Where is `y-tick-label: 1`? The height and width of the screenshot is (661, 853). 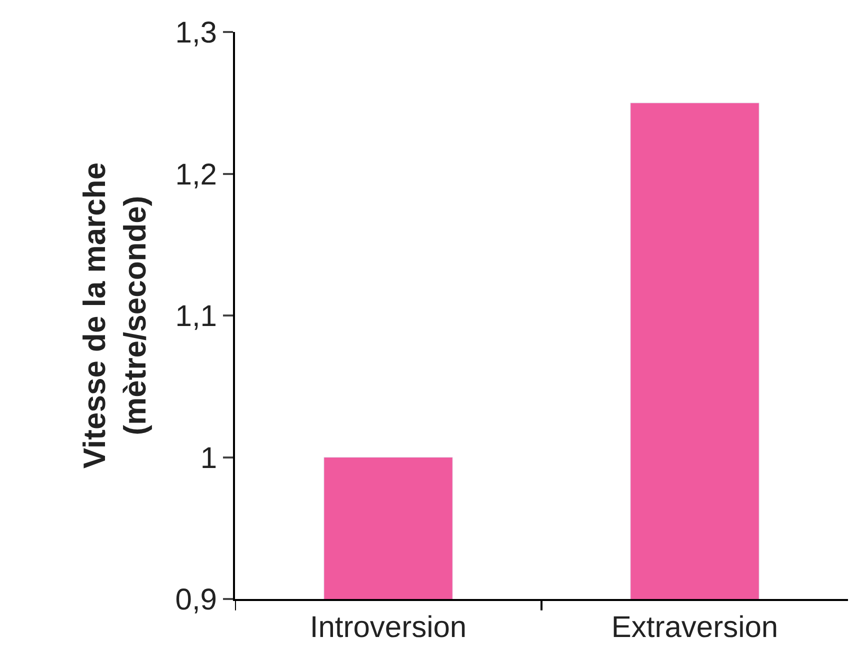 y-tick-label: 1 is located at coordinates (208, 458).